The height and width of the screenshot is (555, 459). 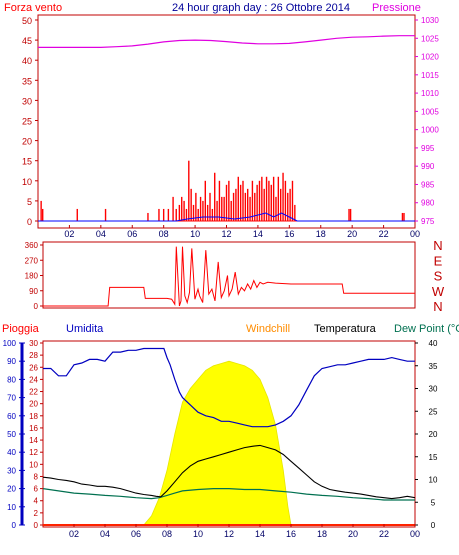 I want to click on humidity-tick-label: 30, so click(x=11, y=470).